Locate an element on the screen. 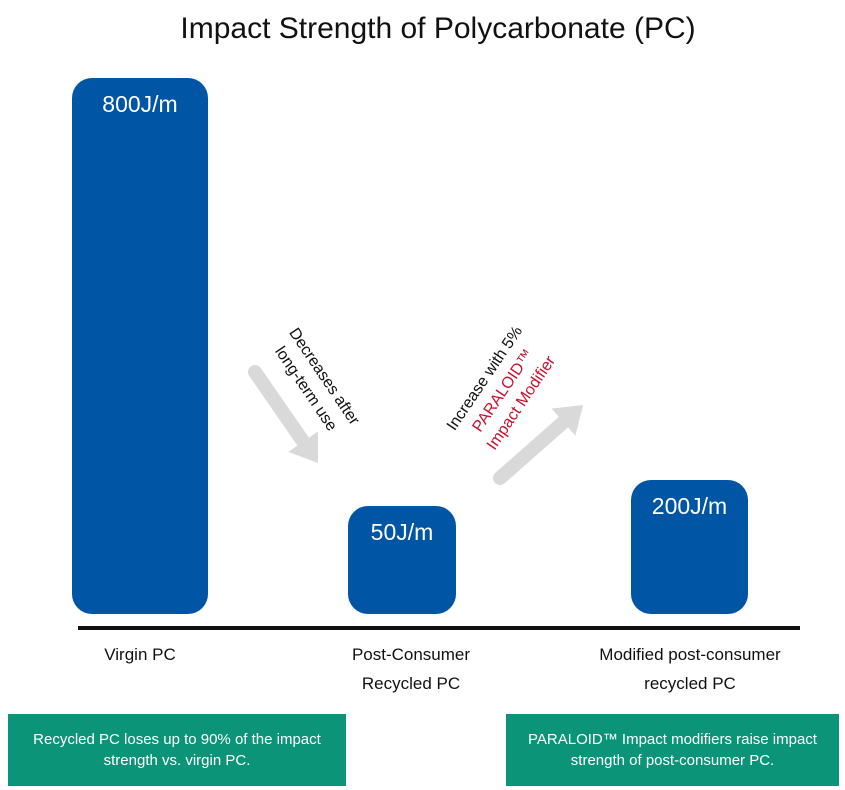 The height and width of the screenshot is (790, 845). chart-title: Impact Strength of Polycarbonate (PC) is located at coordinates (437, 28).